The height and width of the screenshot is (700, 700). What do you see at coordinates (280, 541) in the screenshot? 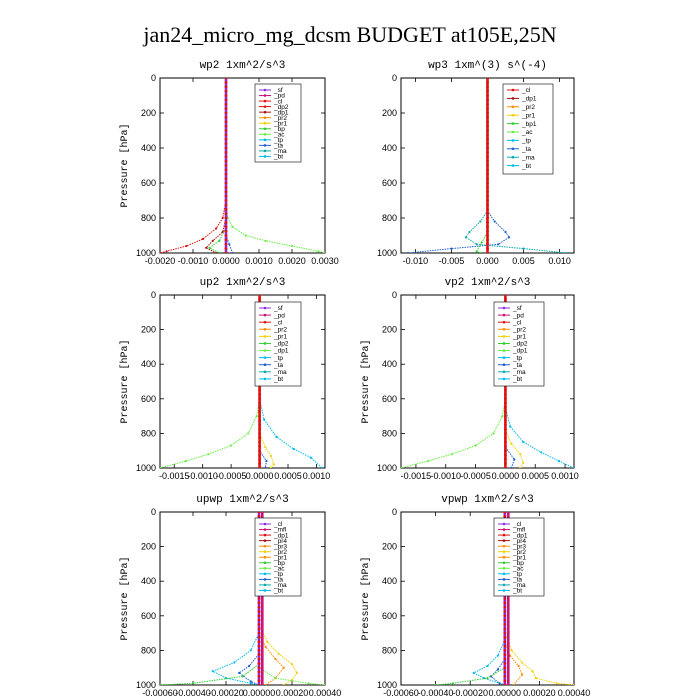
I see `legend-entry: _pr4` at bounding box center [280, 541].